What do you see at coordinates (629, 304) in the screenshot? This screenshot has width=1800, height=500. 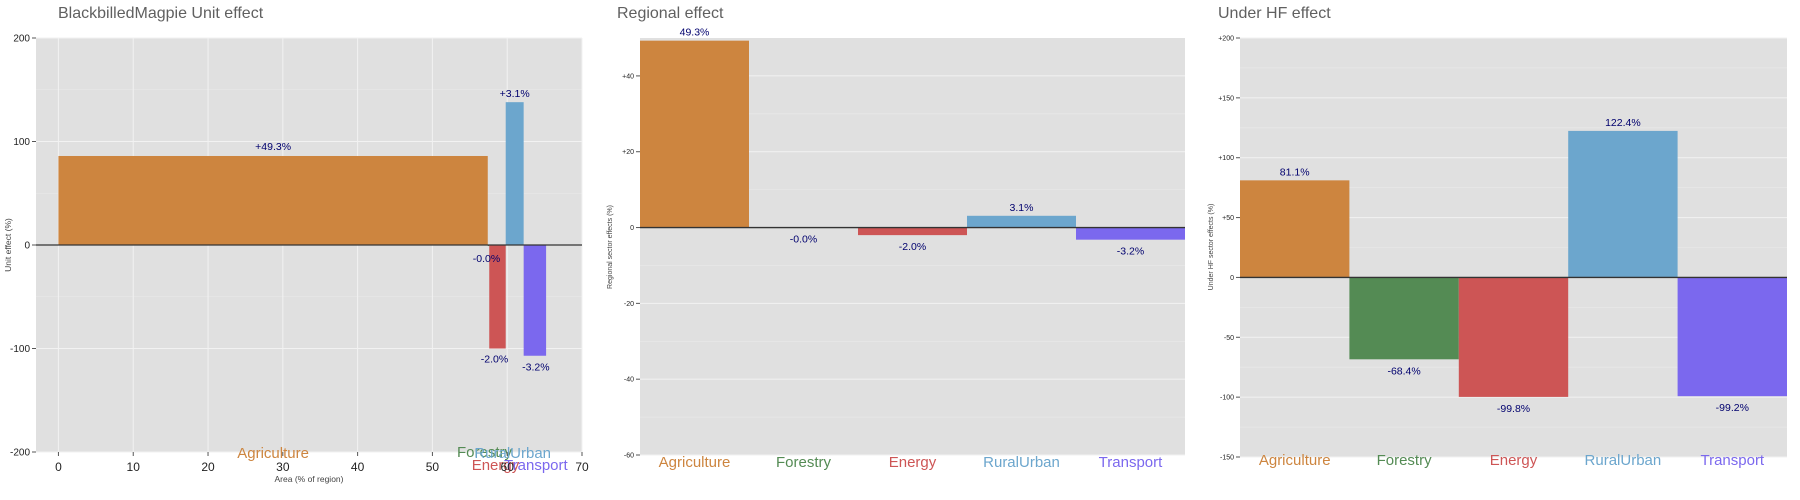 I see `y-tick-label: -20` at bounding box center [629, 304].